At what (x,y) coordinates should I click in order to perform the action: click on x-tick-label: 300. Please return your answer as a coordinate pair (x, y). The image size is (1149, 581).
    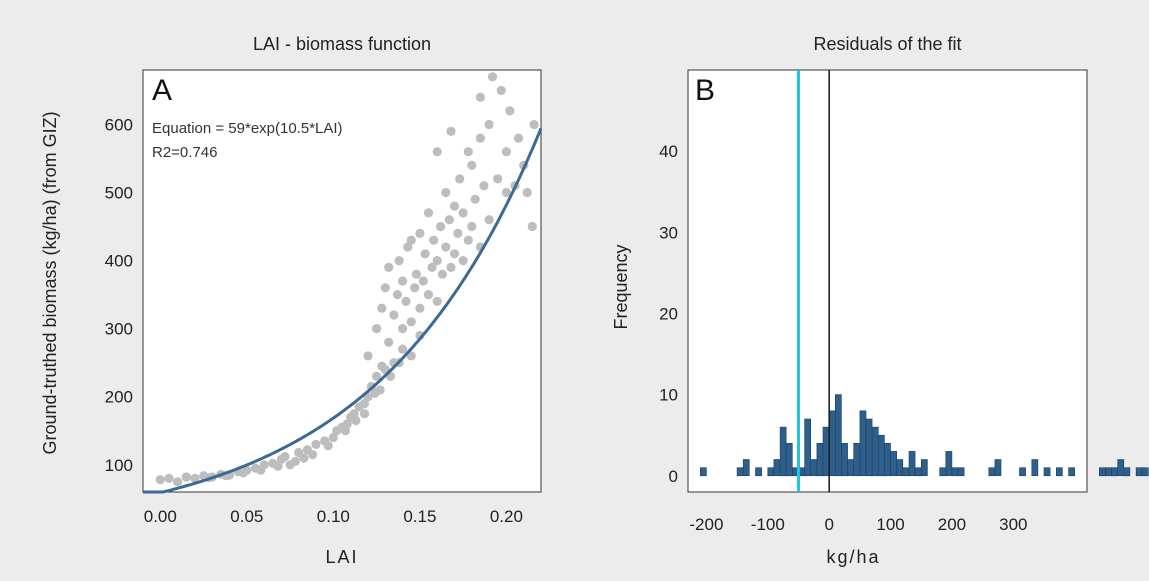
    Looking at the image, I should click on (1013, 524).